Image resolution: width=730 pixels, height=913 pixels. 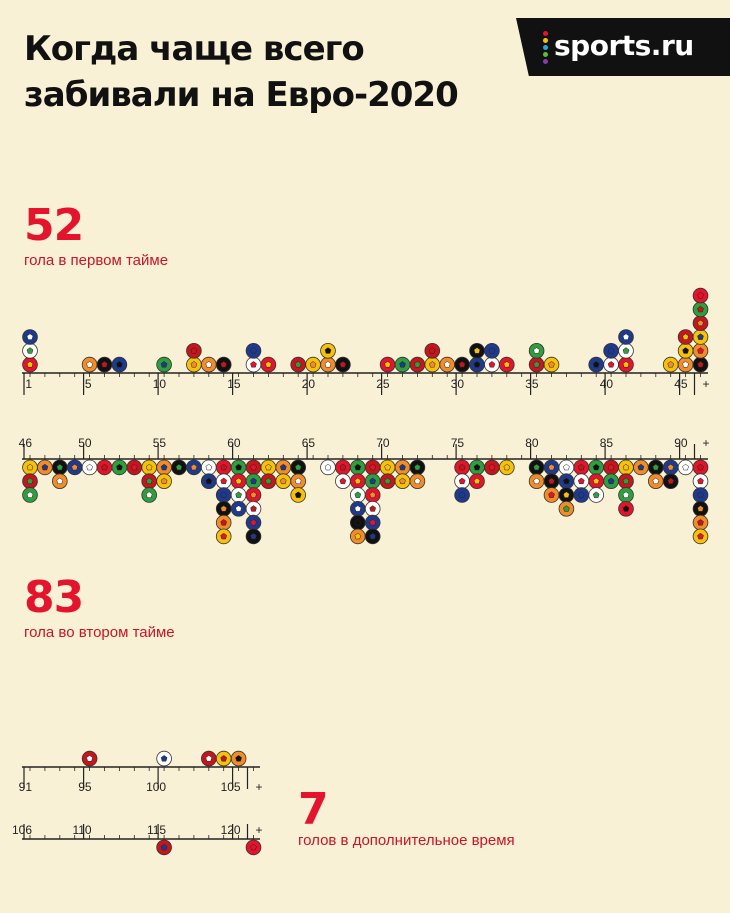 What do you see at coordinates (532, 443) in the screenshot?
I see `tick-label: 80` at bounding box center [532, 443].